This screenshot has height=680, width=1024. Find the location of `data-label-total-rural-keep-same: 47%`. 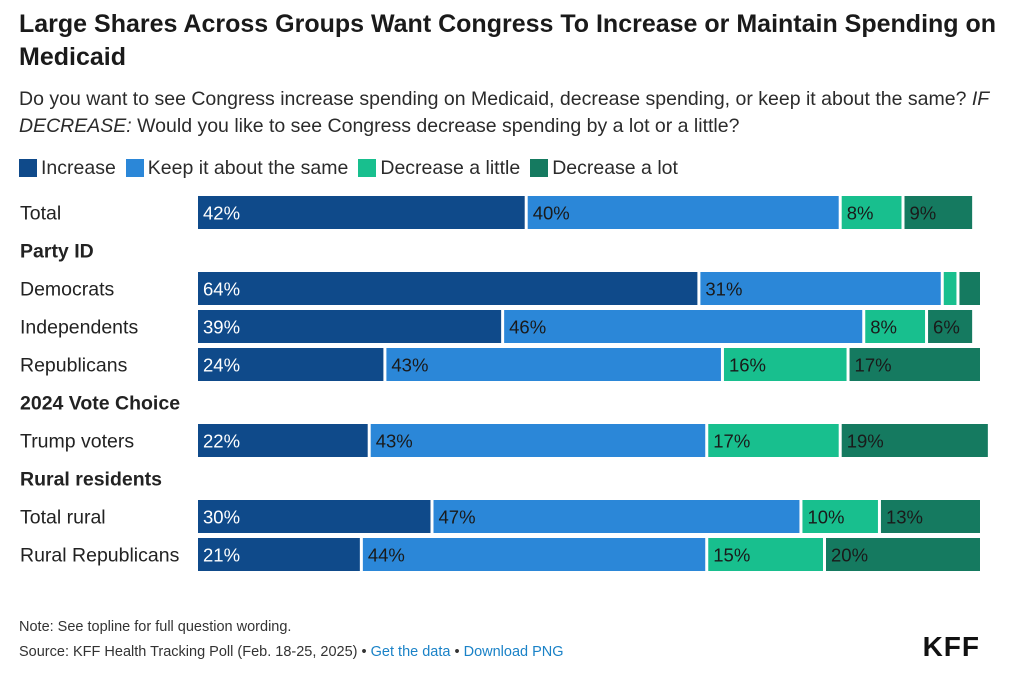

data-label-total-rural-keep-same: 47% is located at coordinates (457, 517).